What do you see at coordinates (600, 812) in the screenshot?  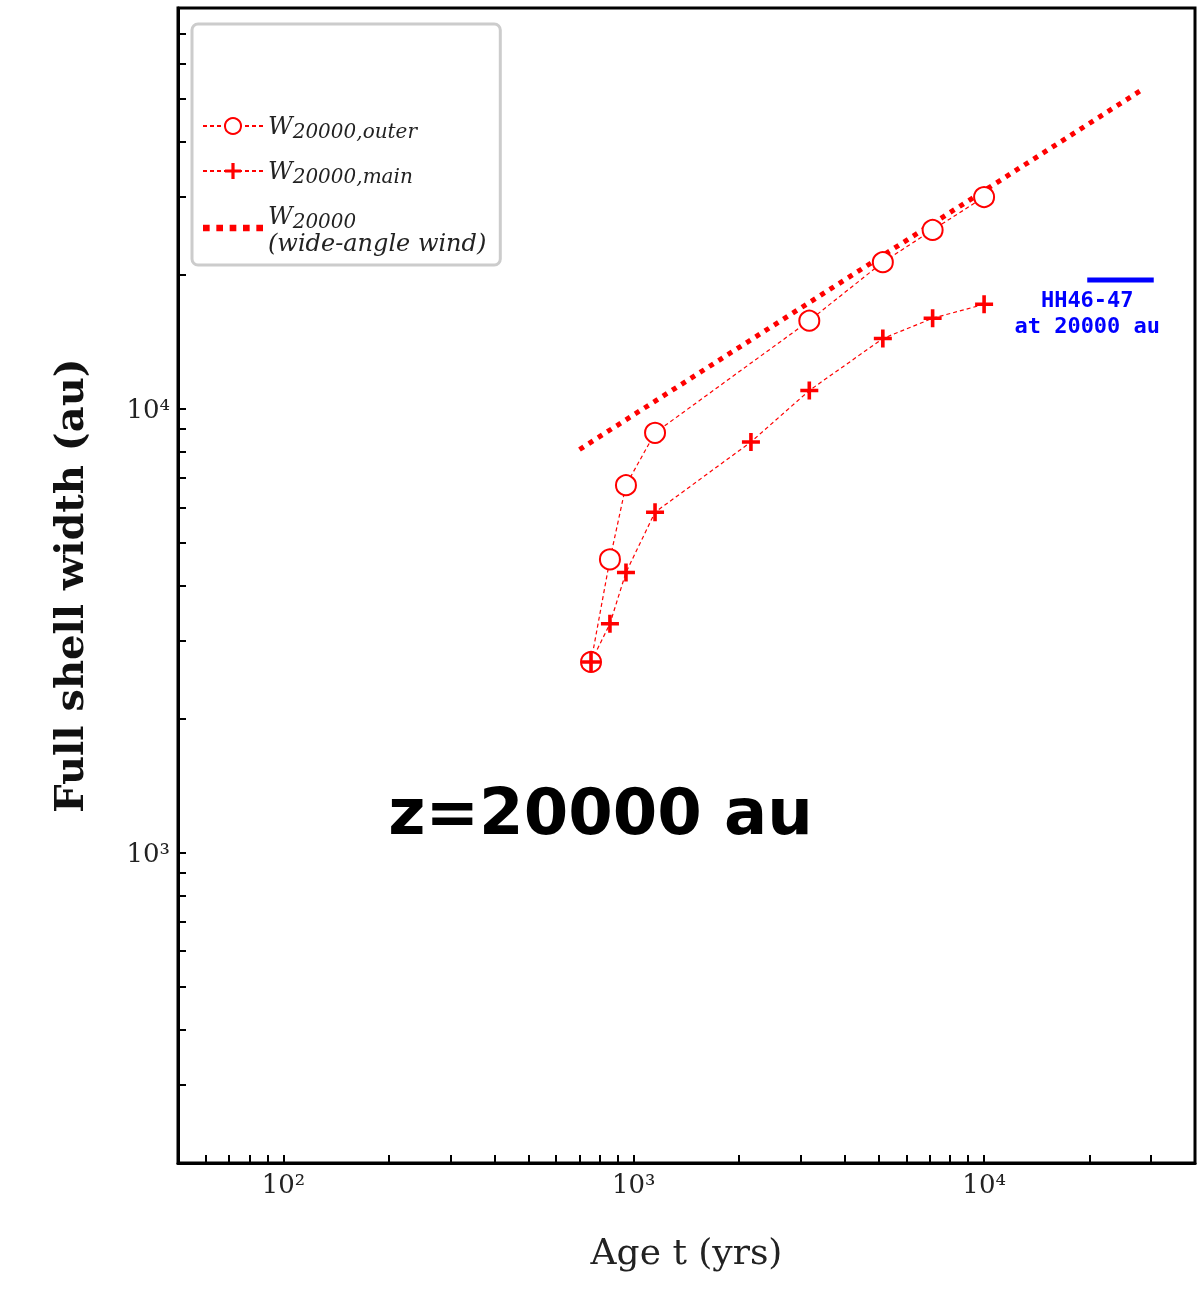 I see `annotation: z=20000 au` at bounding box center [600, 812].